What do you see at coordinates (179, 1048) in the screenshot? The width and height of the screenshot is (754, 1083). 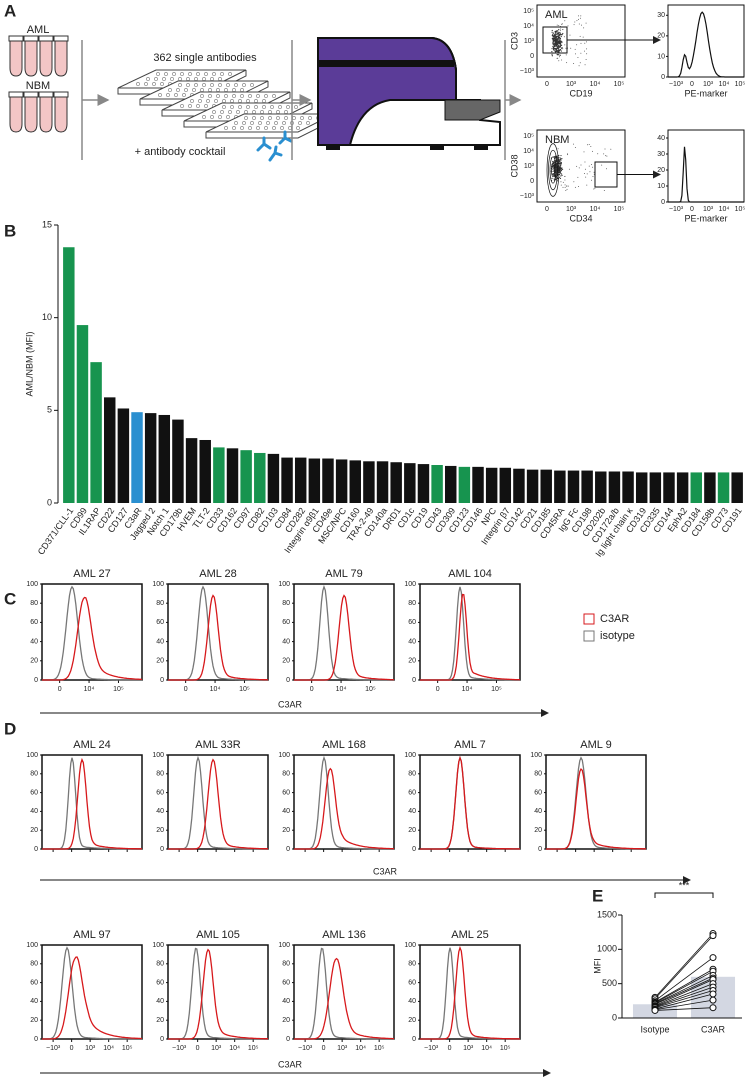 I see `x-tick-label: −10³` at bounding box center [179, 1048].